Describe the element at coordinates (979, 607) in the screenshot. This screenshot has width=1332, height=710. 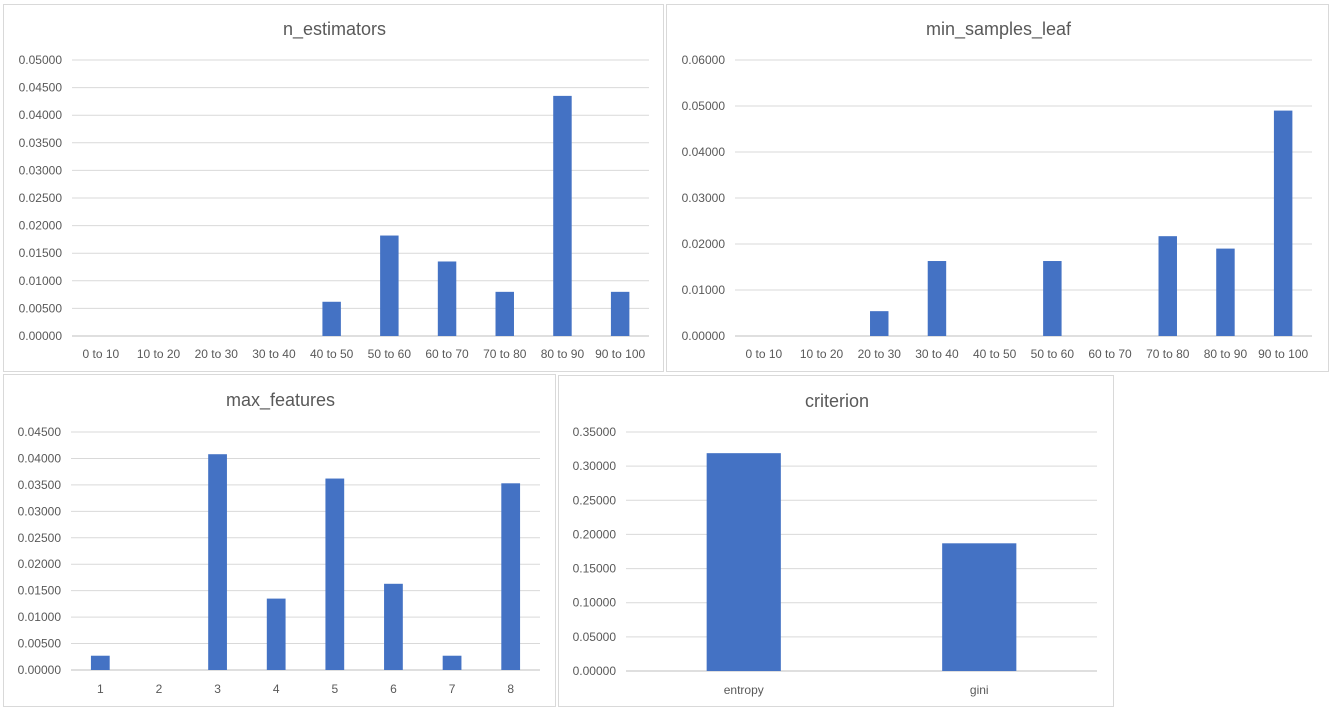
I see `bar-gini` at that location.